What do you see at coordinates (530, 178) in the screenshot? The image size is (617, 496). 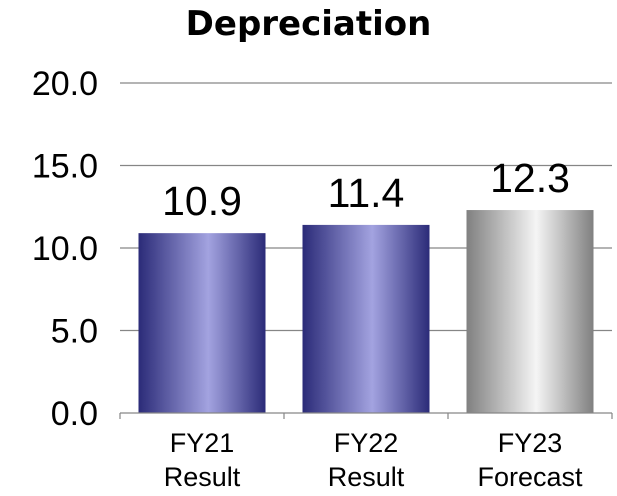 I see `data-label: 12.3` at bounding box center [530, 178].